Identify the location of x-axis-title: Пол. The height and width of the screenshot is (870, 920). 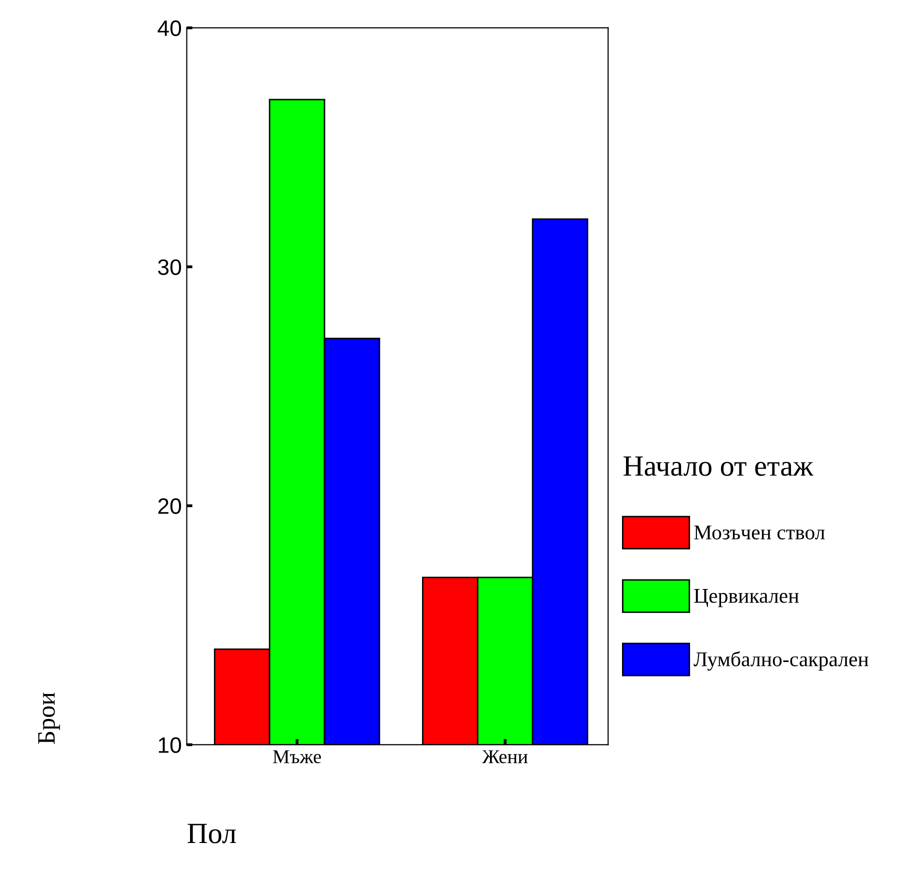
(212, 834).